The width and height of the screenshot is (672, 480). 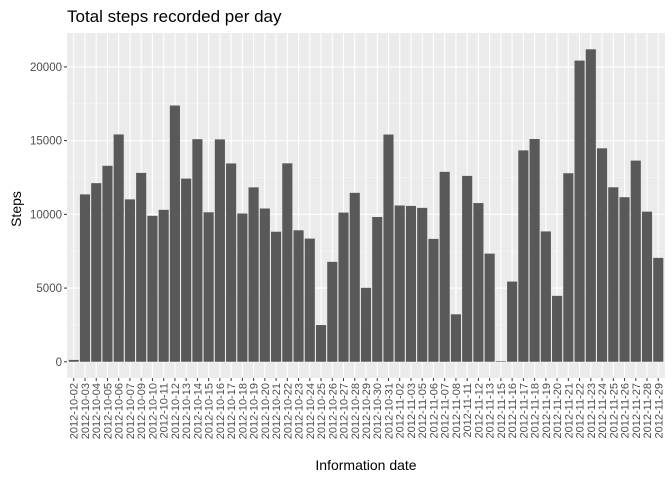 I want to click on x-tick-label: 2012-10-21, so click(x=277, y=411).